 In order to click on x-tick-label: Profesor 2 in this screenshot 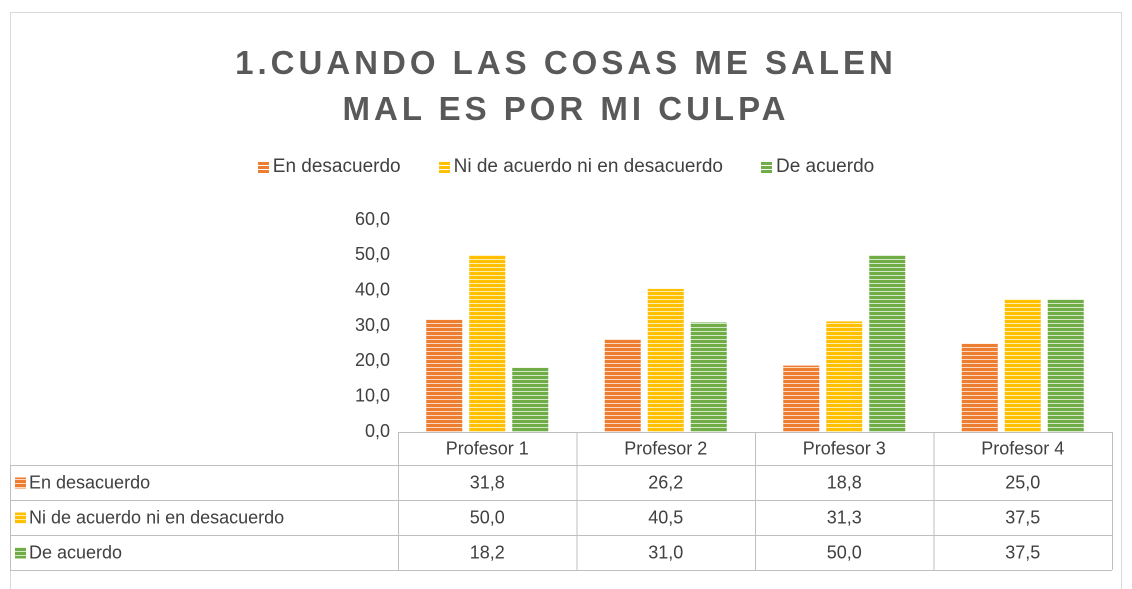, I will do `click(665, 448)`.